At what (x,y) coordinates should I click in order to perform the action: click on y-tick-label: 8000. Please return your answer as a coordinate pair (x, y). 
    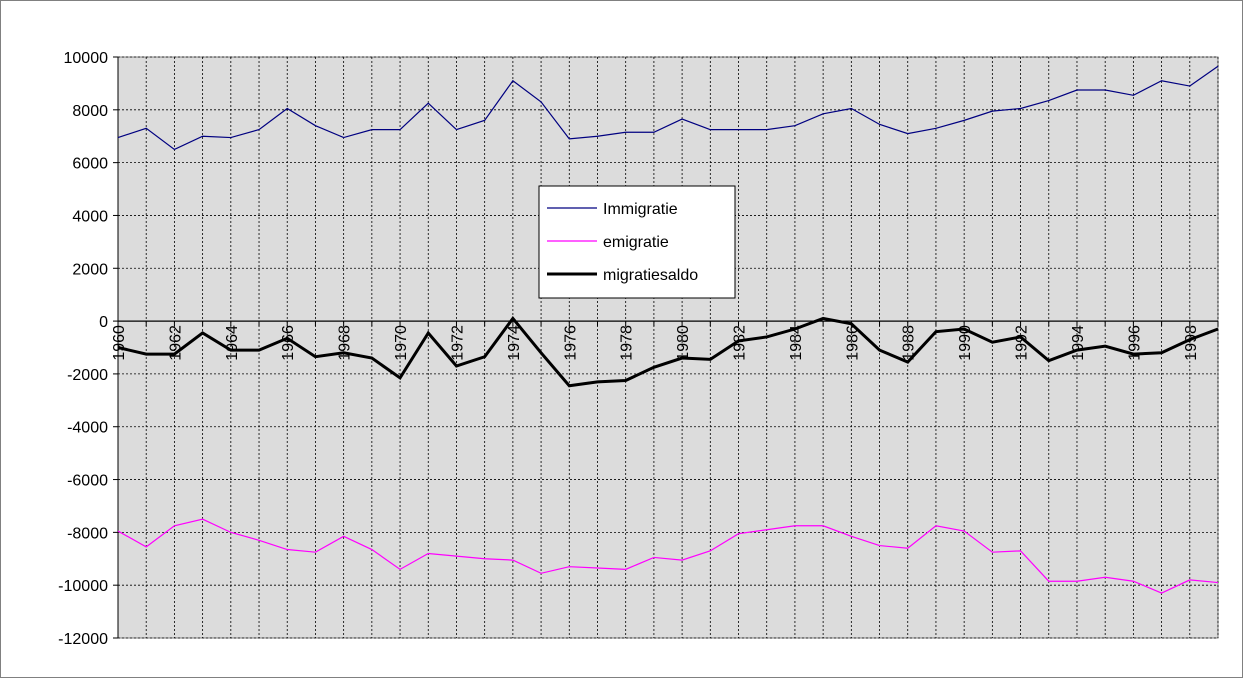
    Looking at the image, I should click on (90, 111).